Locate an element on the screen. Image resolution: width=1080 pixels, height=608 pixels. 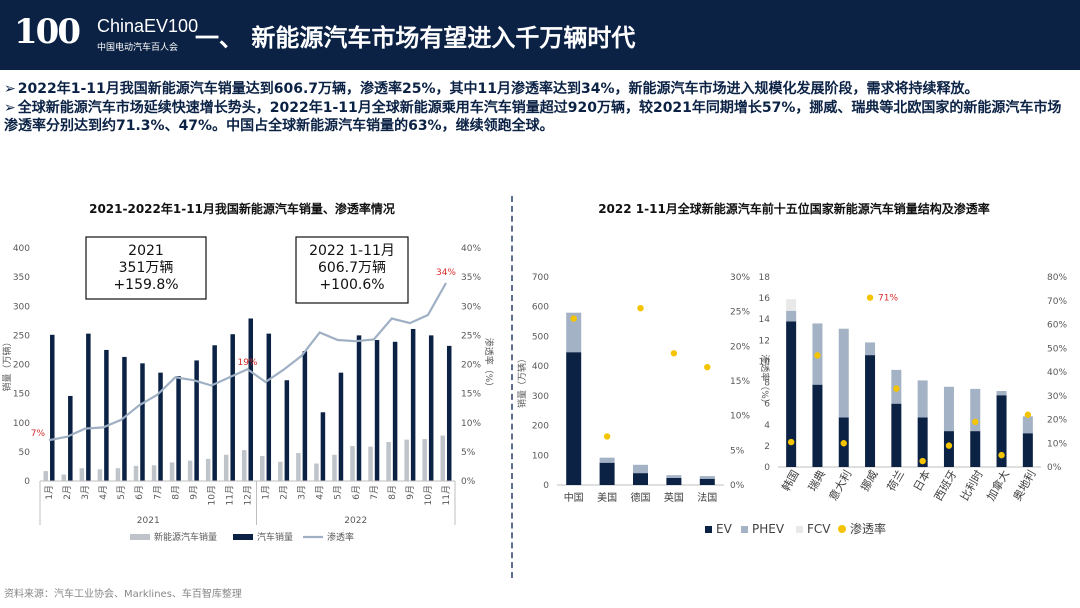
x-tick-label: 挪威 is located at coordinates (869, 481).